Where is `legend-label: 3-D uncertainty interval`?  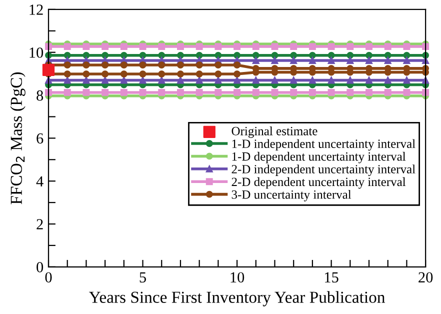 legend-label: 3-D uncertainty interval is located at coordinates (292, 196).